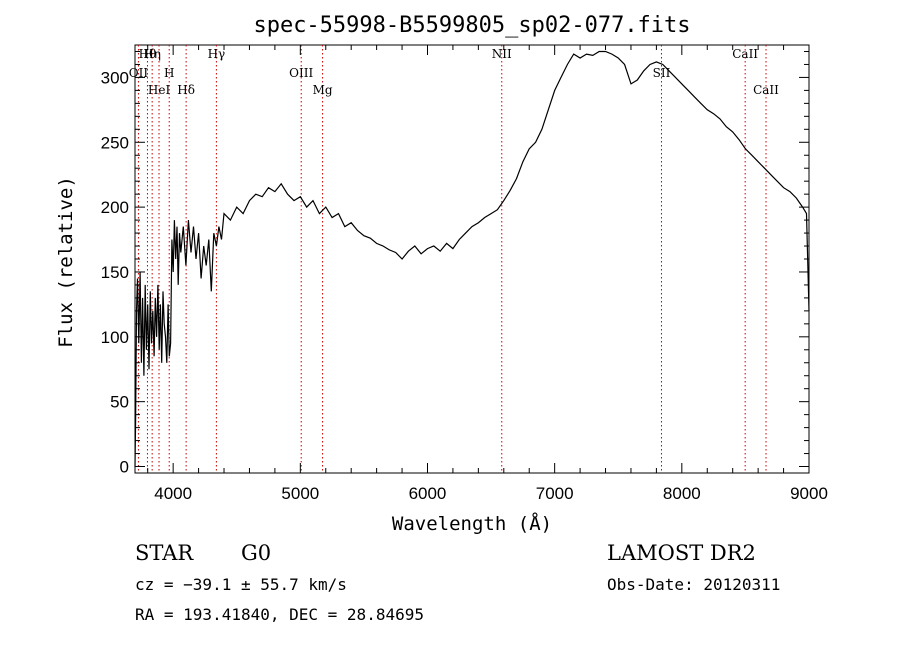  I want to click on line-marker-label: Hδ, so click(186, 90).